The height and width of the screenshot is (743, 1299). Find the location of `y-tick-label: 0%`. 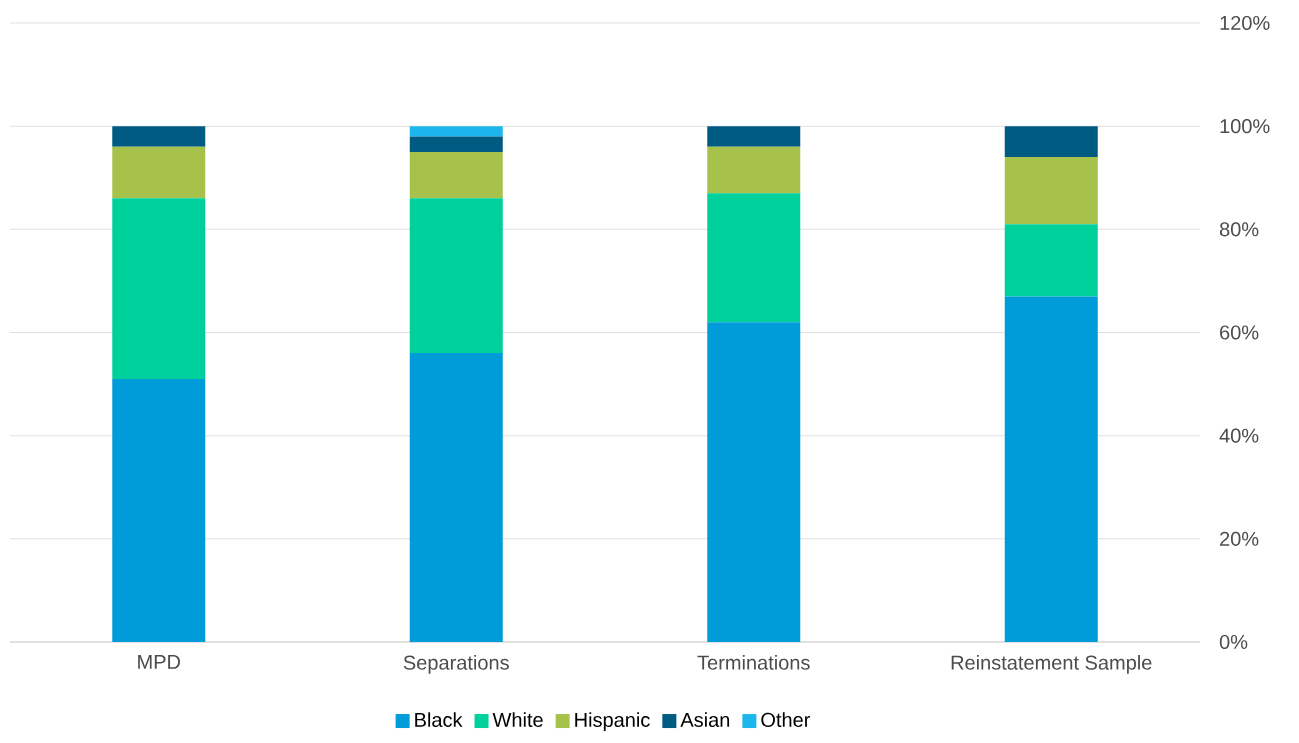

y-tick-label: 0% is located at coordinates (1233, 642).